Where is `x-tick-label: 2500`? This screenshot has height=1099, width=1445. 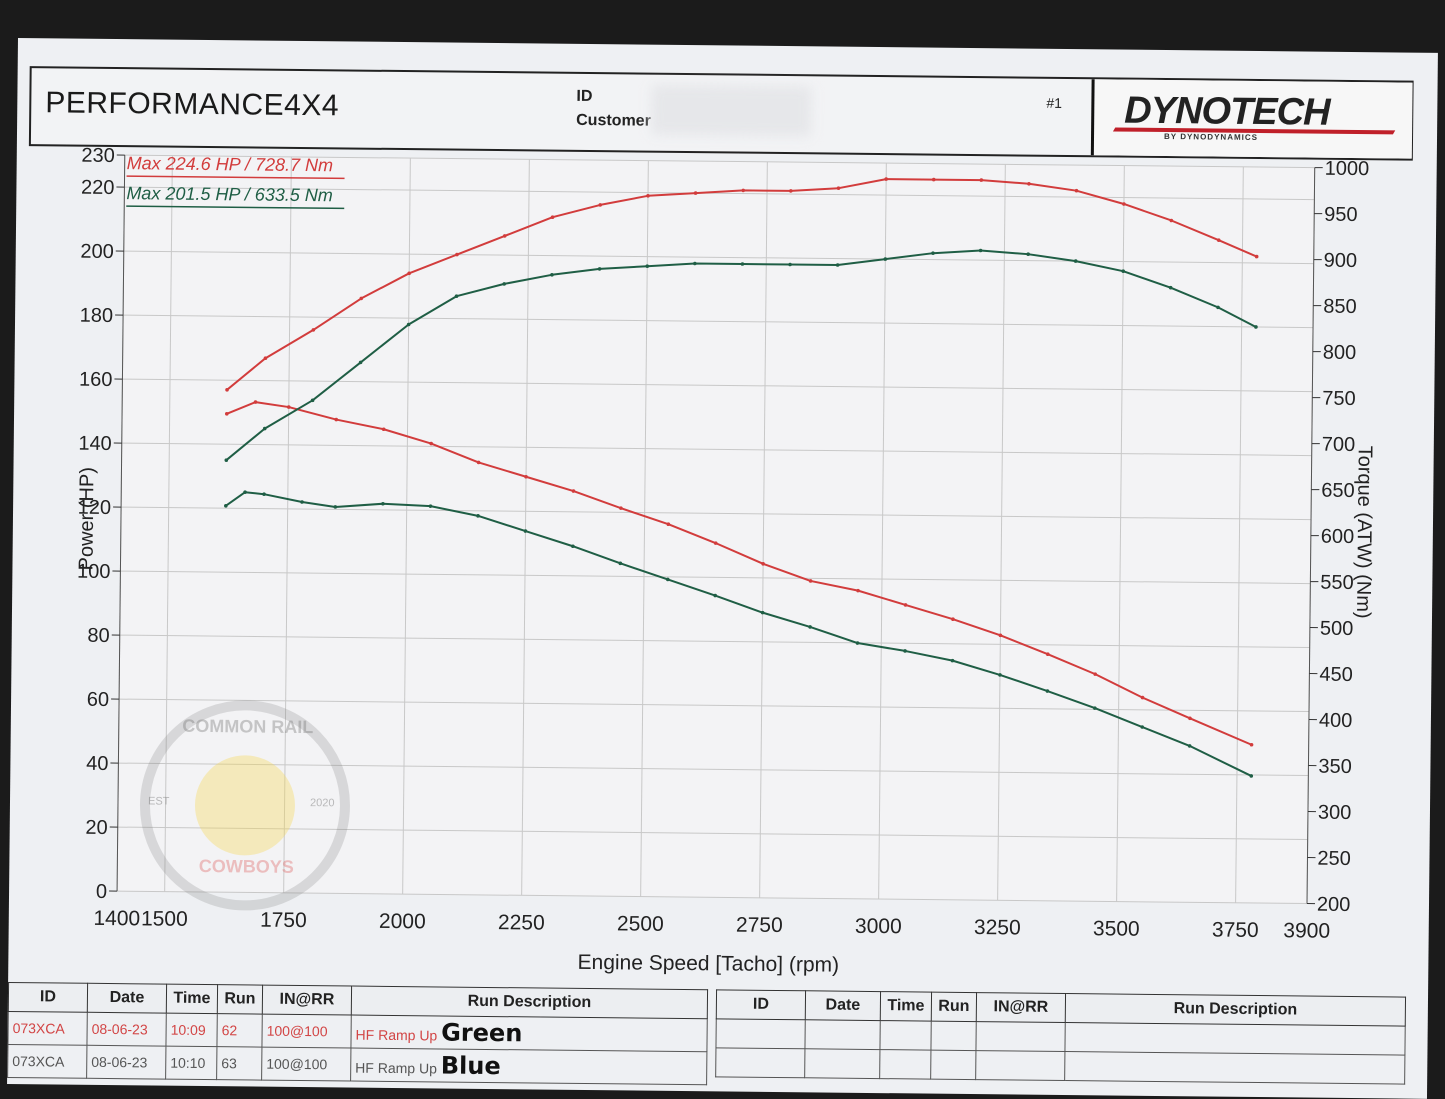 x-tick-label: 2500 is located at coordinates (640, 923).